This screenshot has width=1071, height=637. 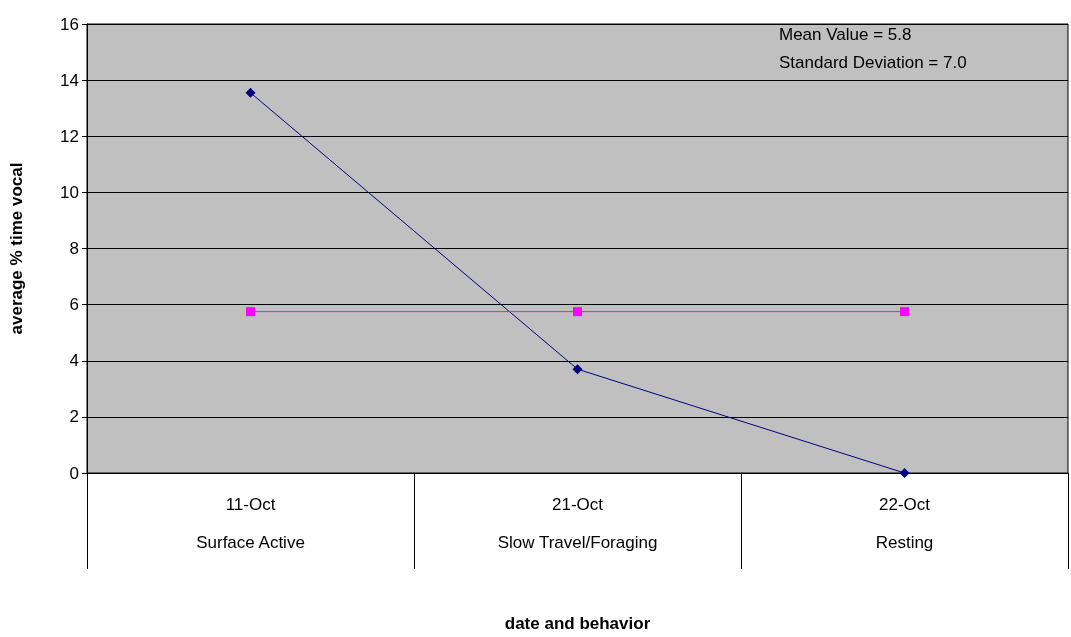 What do you see at coordinates (69, 136) in the screenshot?
I see `y-tick-label: 12` at bounding box center [69, 136].